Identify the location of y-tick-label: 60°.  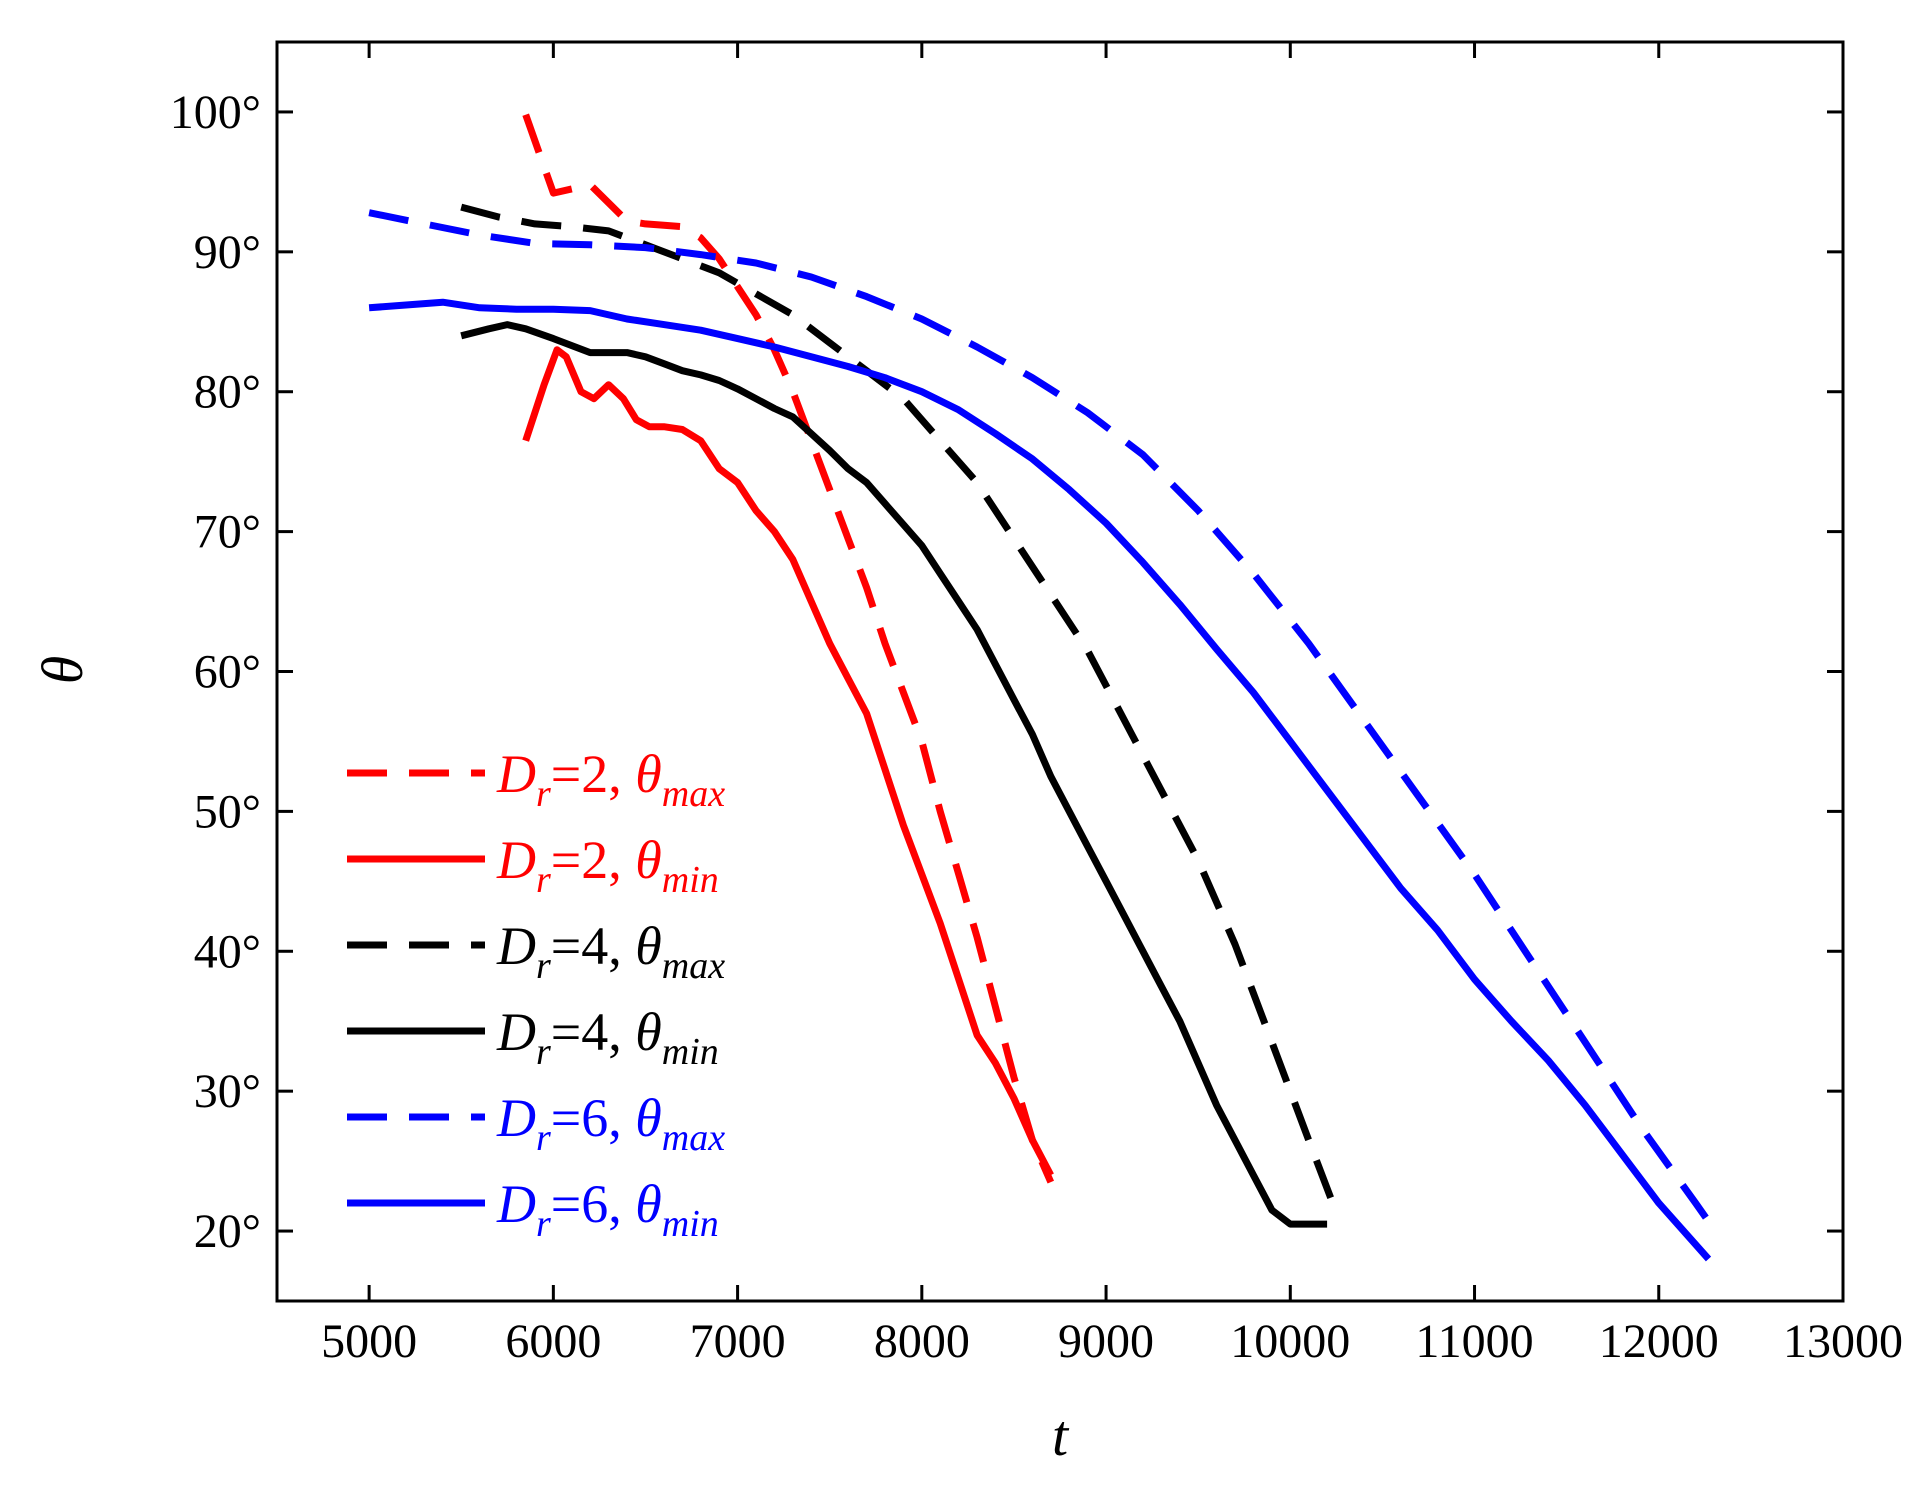
(227, 672).